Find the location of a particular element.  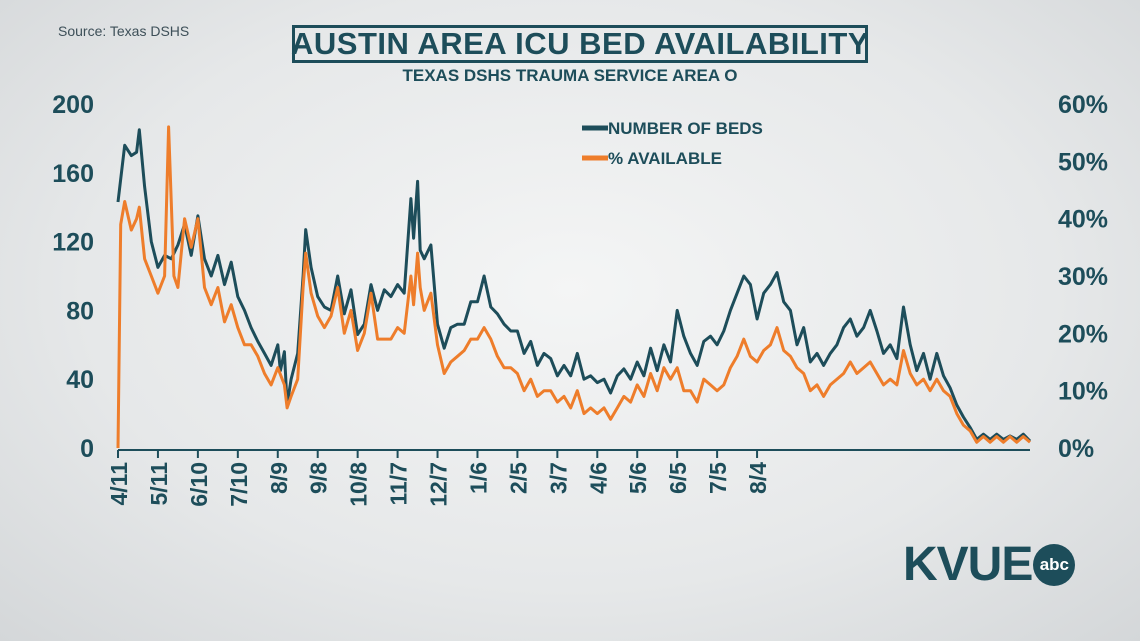

x-axis-tick-label: 1/6 is located at coordinates (478, 478).